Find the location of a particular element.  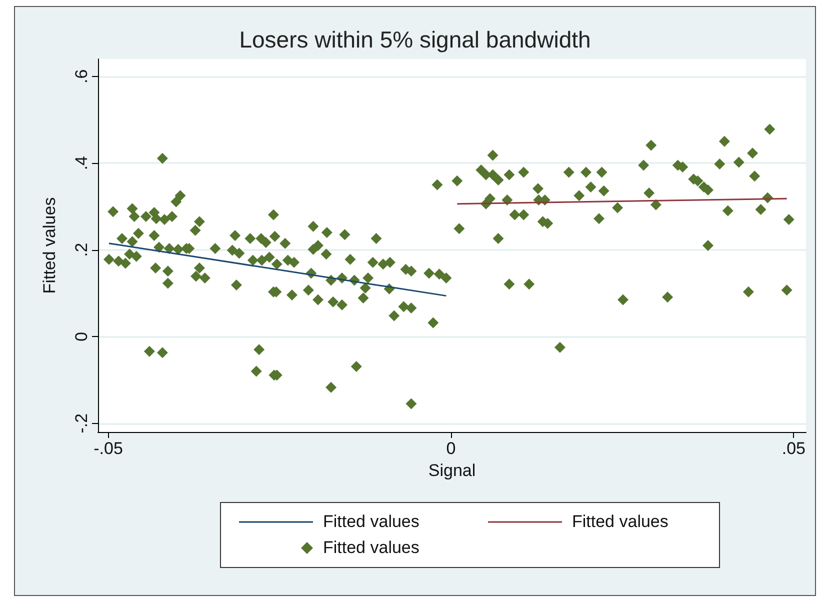

x-tick-label: -.05 is located at coordinates (108, 448).